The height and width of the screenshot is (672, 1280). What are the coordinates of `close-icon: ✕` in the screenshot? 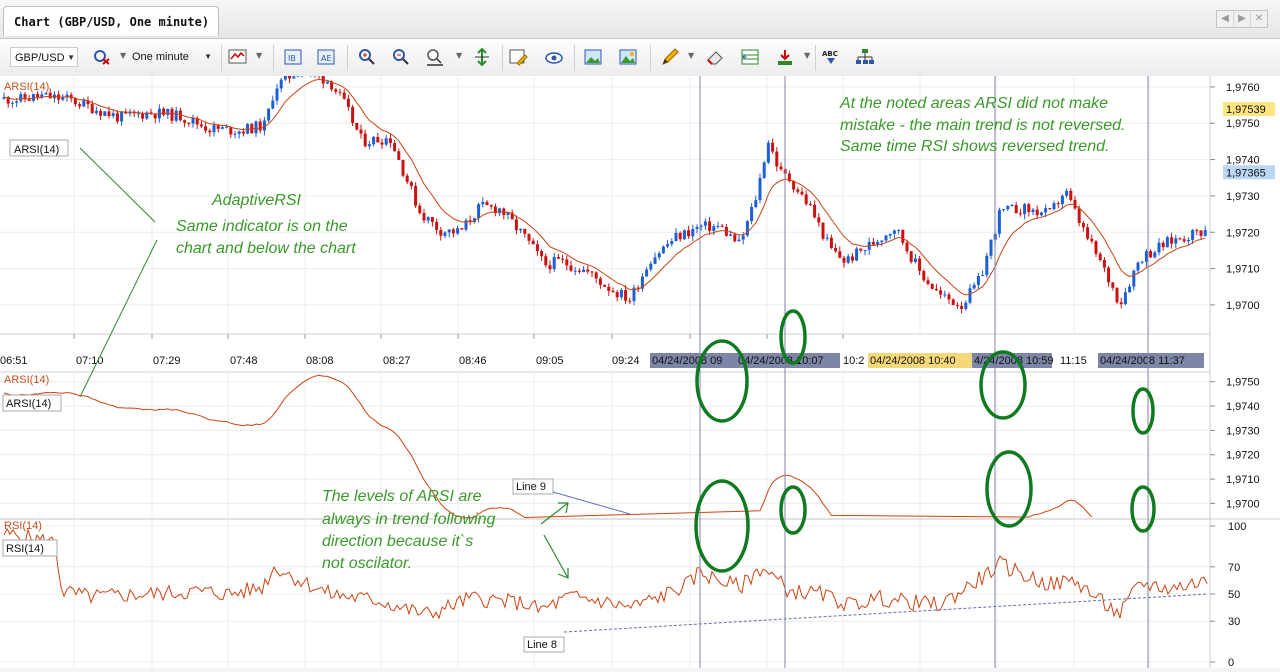 It's located at (1259, 19).